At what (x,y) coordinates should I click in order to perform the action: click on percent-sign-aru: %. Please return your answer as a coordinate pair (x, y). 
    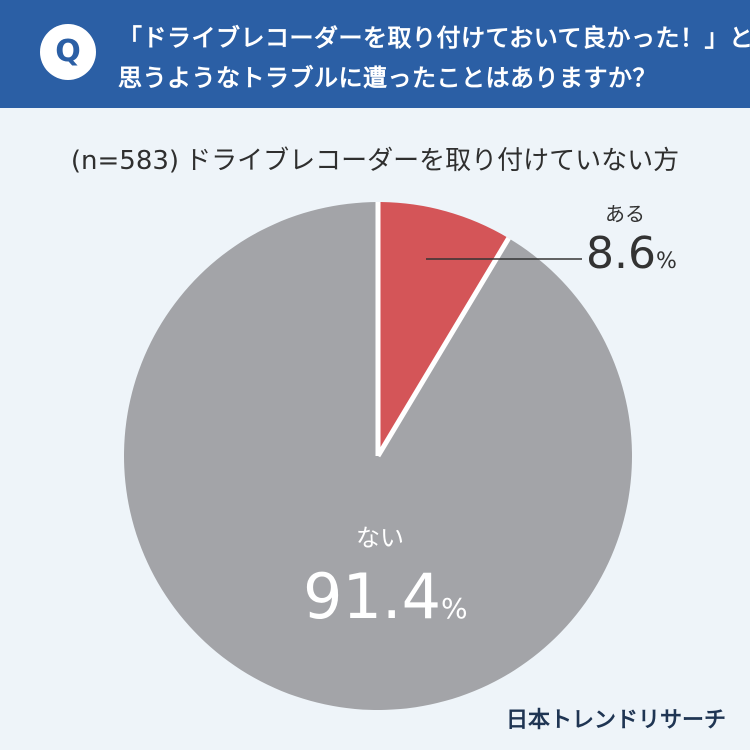
    Looking at the image, I should click on (666, 261).